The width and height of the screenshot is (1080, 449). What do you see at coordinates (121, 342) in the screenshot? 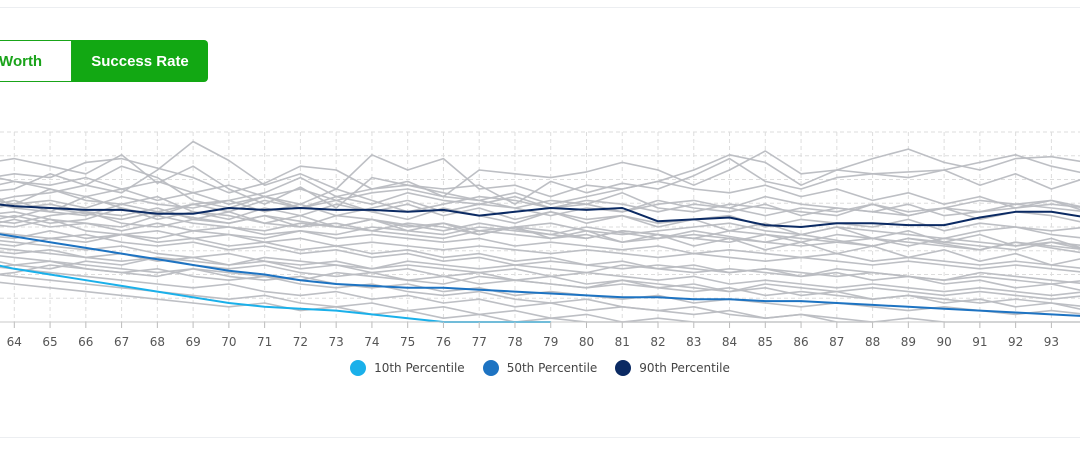
I see `x-tick-label: 67` at bounding box center [121, 342].